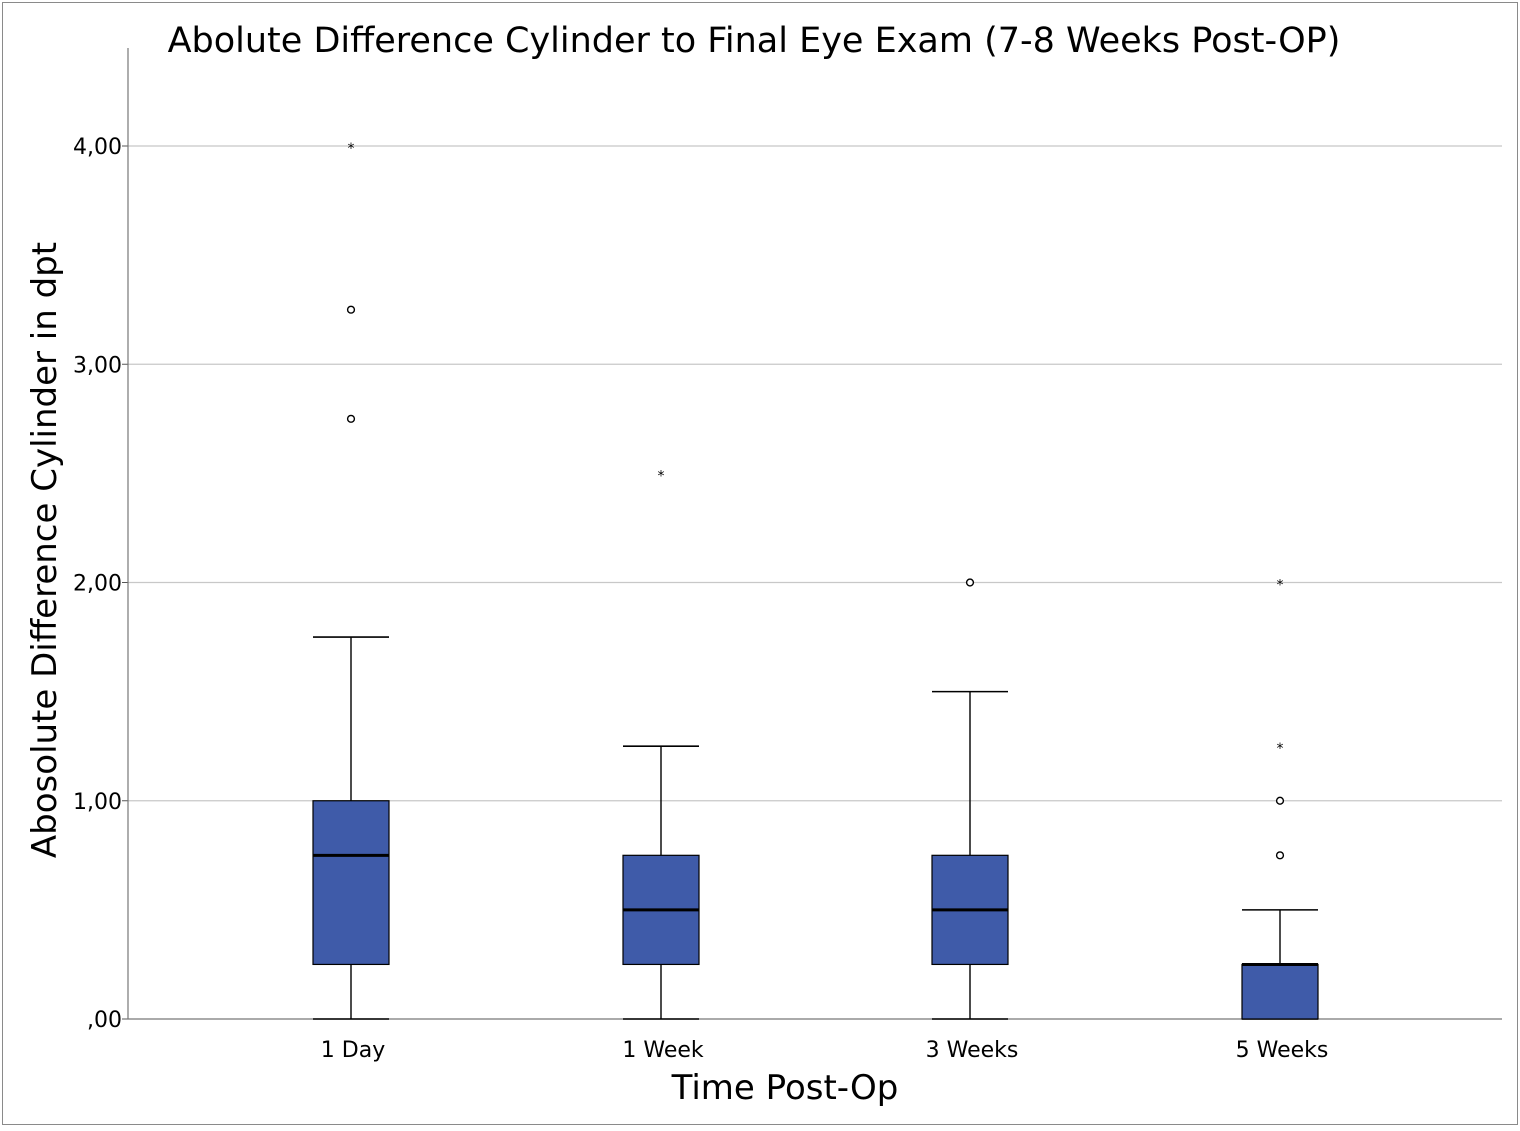 This screenshot has height=1131, width=1520. Describe the element at coordinates (351, 580) in the screenshot. I see `box-1-day: *` at that location.